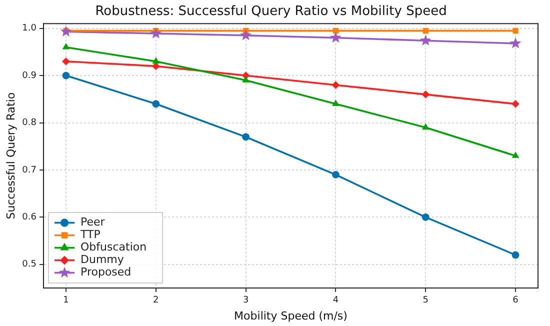  What do you see at coordinates (29, 217) in the screenshot?
I see `y-tick-label: 0.6` at bounding box center [29, 217].